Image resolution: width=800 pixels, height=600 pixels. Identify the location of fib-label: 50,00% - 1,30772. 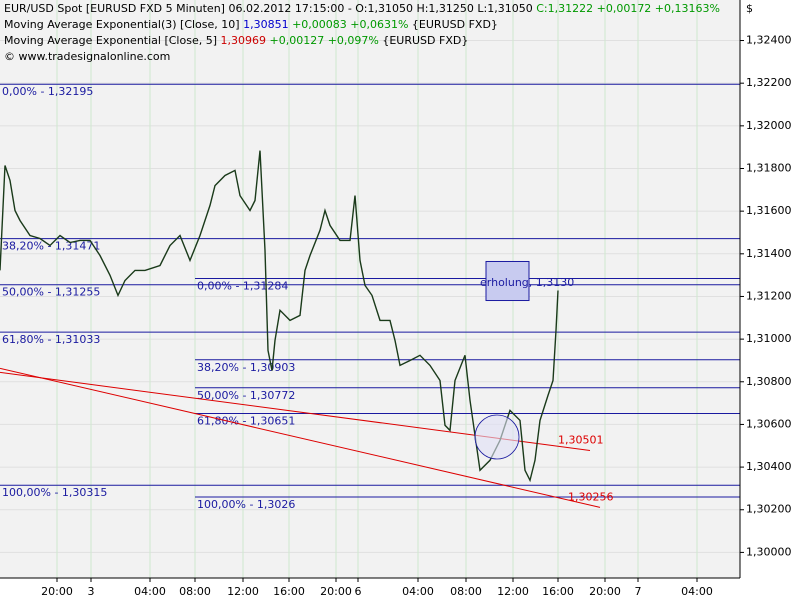
(246, 395).